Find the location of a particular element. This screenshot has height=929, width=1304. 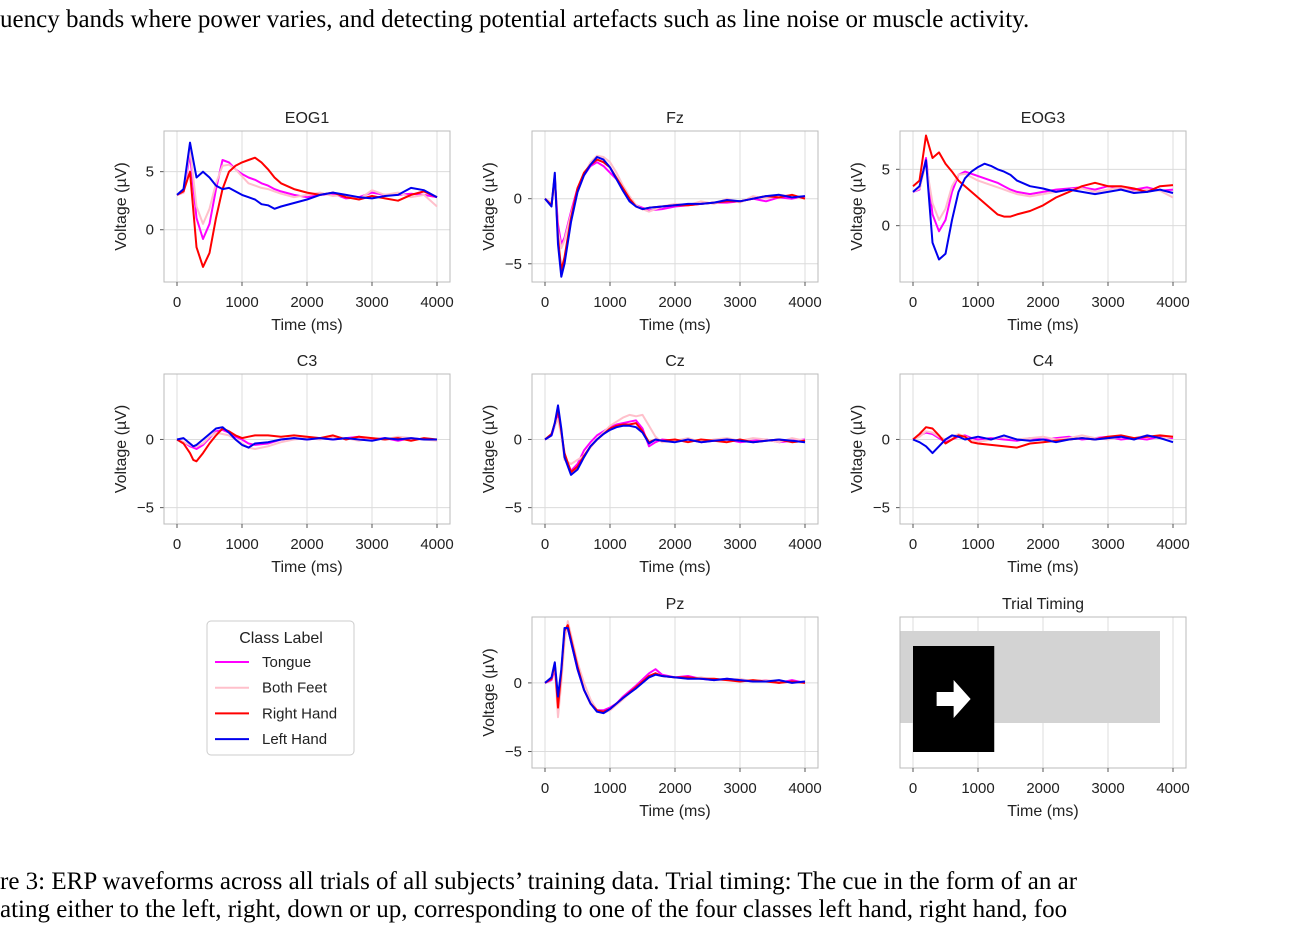

panel-title-cz: Cz is located at coordinates (675, 361).